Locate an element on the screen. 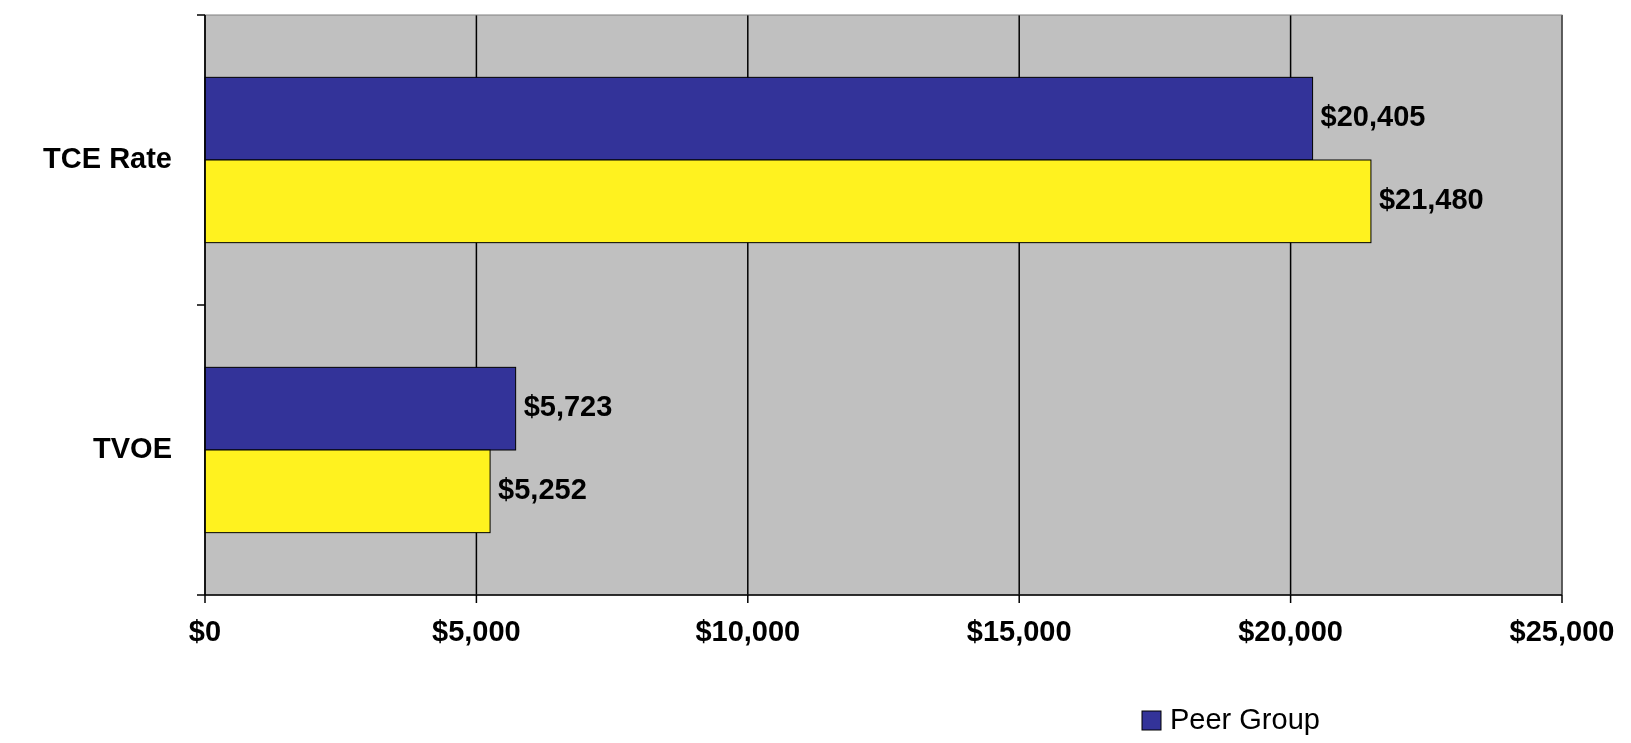 The height and width of the screenshot is (743, 1631). y-tick-label: TCE Rate is located at coordinates (107, 157).